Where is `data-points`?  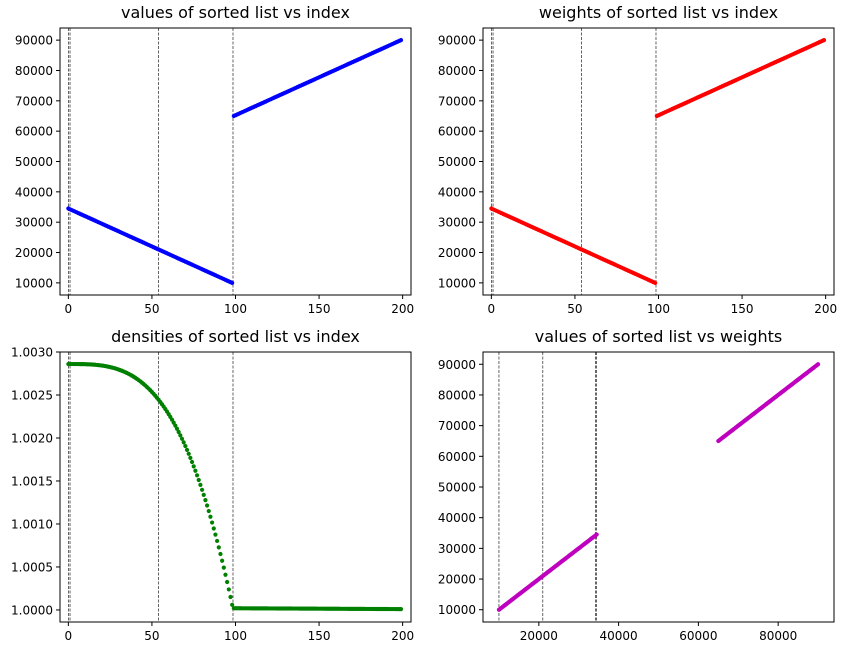
data-points is located at coordinates (658, 487).